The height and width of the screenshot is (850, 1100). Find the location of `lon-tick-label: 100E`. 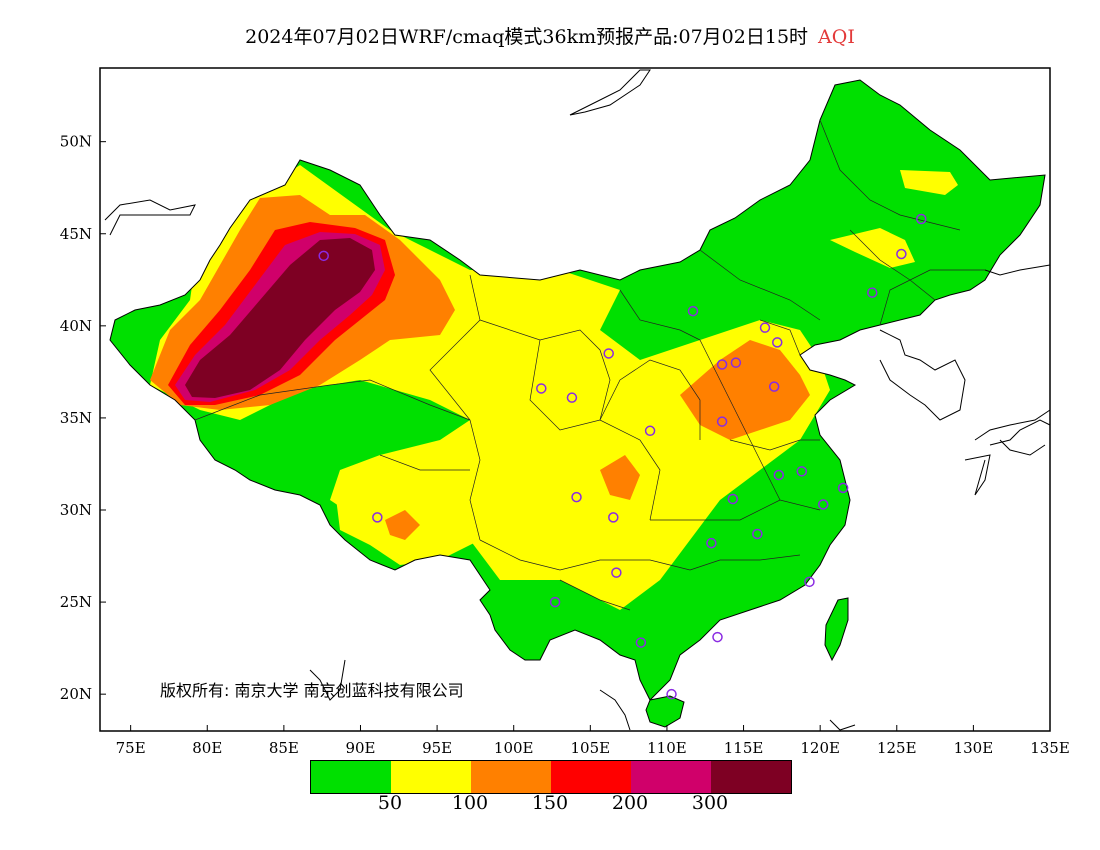

lon-tick-label: 100E is located at coordinates (514, 748).